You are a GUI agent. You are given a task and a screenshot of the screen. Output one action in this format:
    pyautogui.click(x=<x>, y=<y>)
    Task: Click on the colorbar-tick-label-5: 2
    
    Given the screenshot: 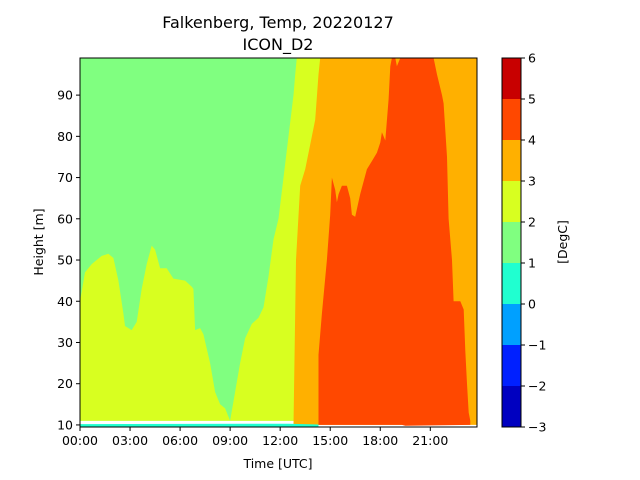 What is the action you would take?
    pyautogui.click(x=532, y=222)
    